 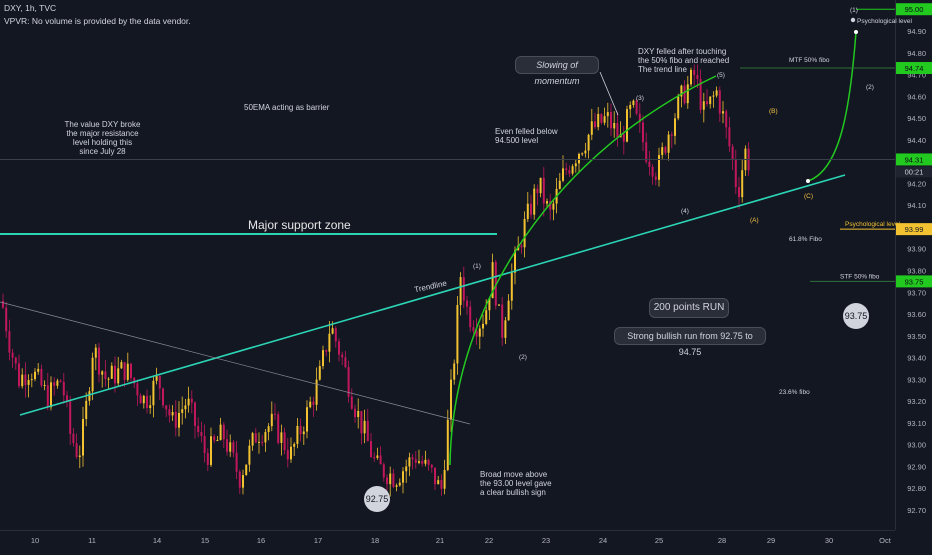 What do you see at coordinates (526, 136) in the screenshot?
I see `even-felled-annotation: Even felled below 94.500 level` at bounding box center [526, 136].